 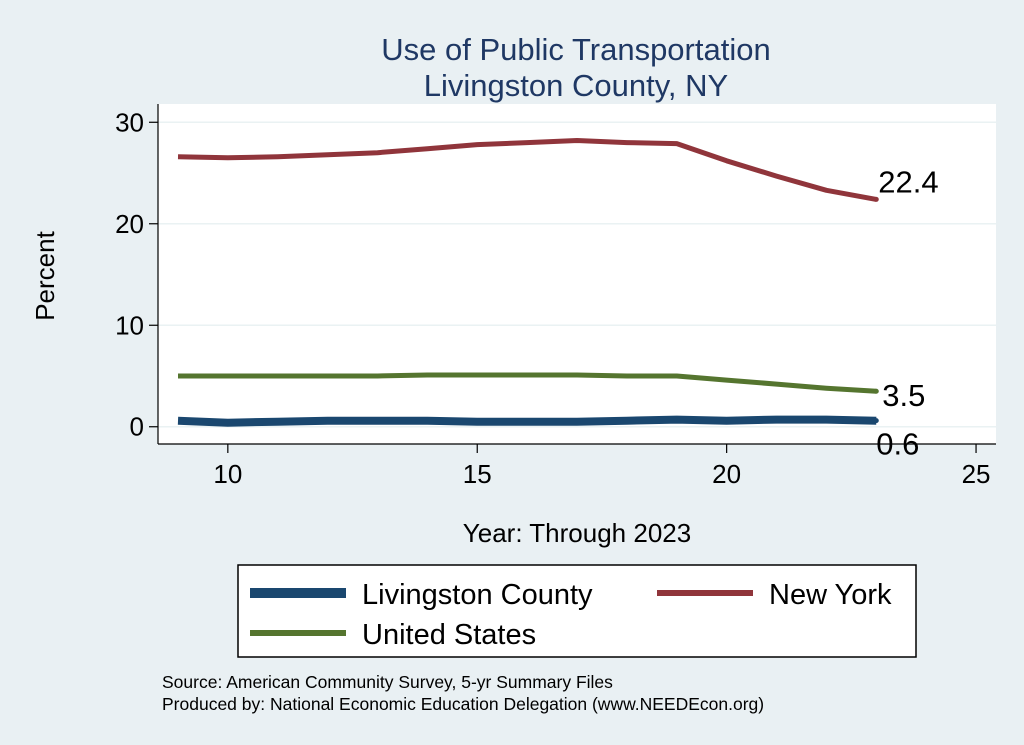 What do you see at coordinates (527, 383) in the screenshot?
I see `series-line-united-states` at bounding box center [527, 383].